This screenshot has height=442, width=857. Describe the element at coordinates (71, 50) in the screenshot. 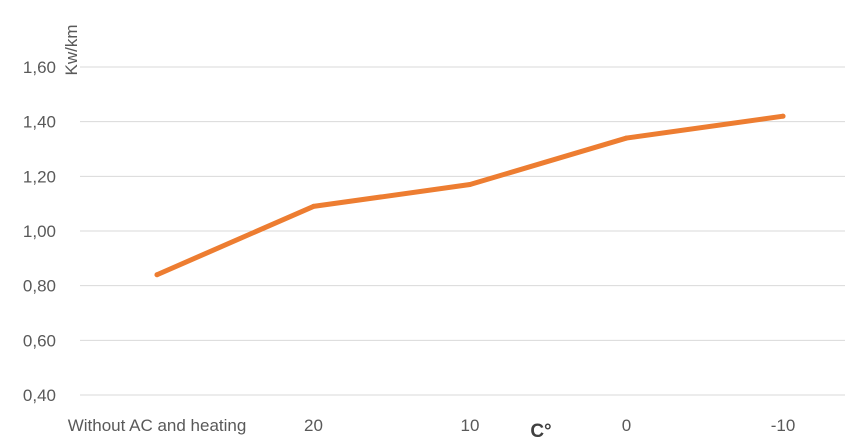

I see `y-axis-title: Kw/km` at that location.